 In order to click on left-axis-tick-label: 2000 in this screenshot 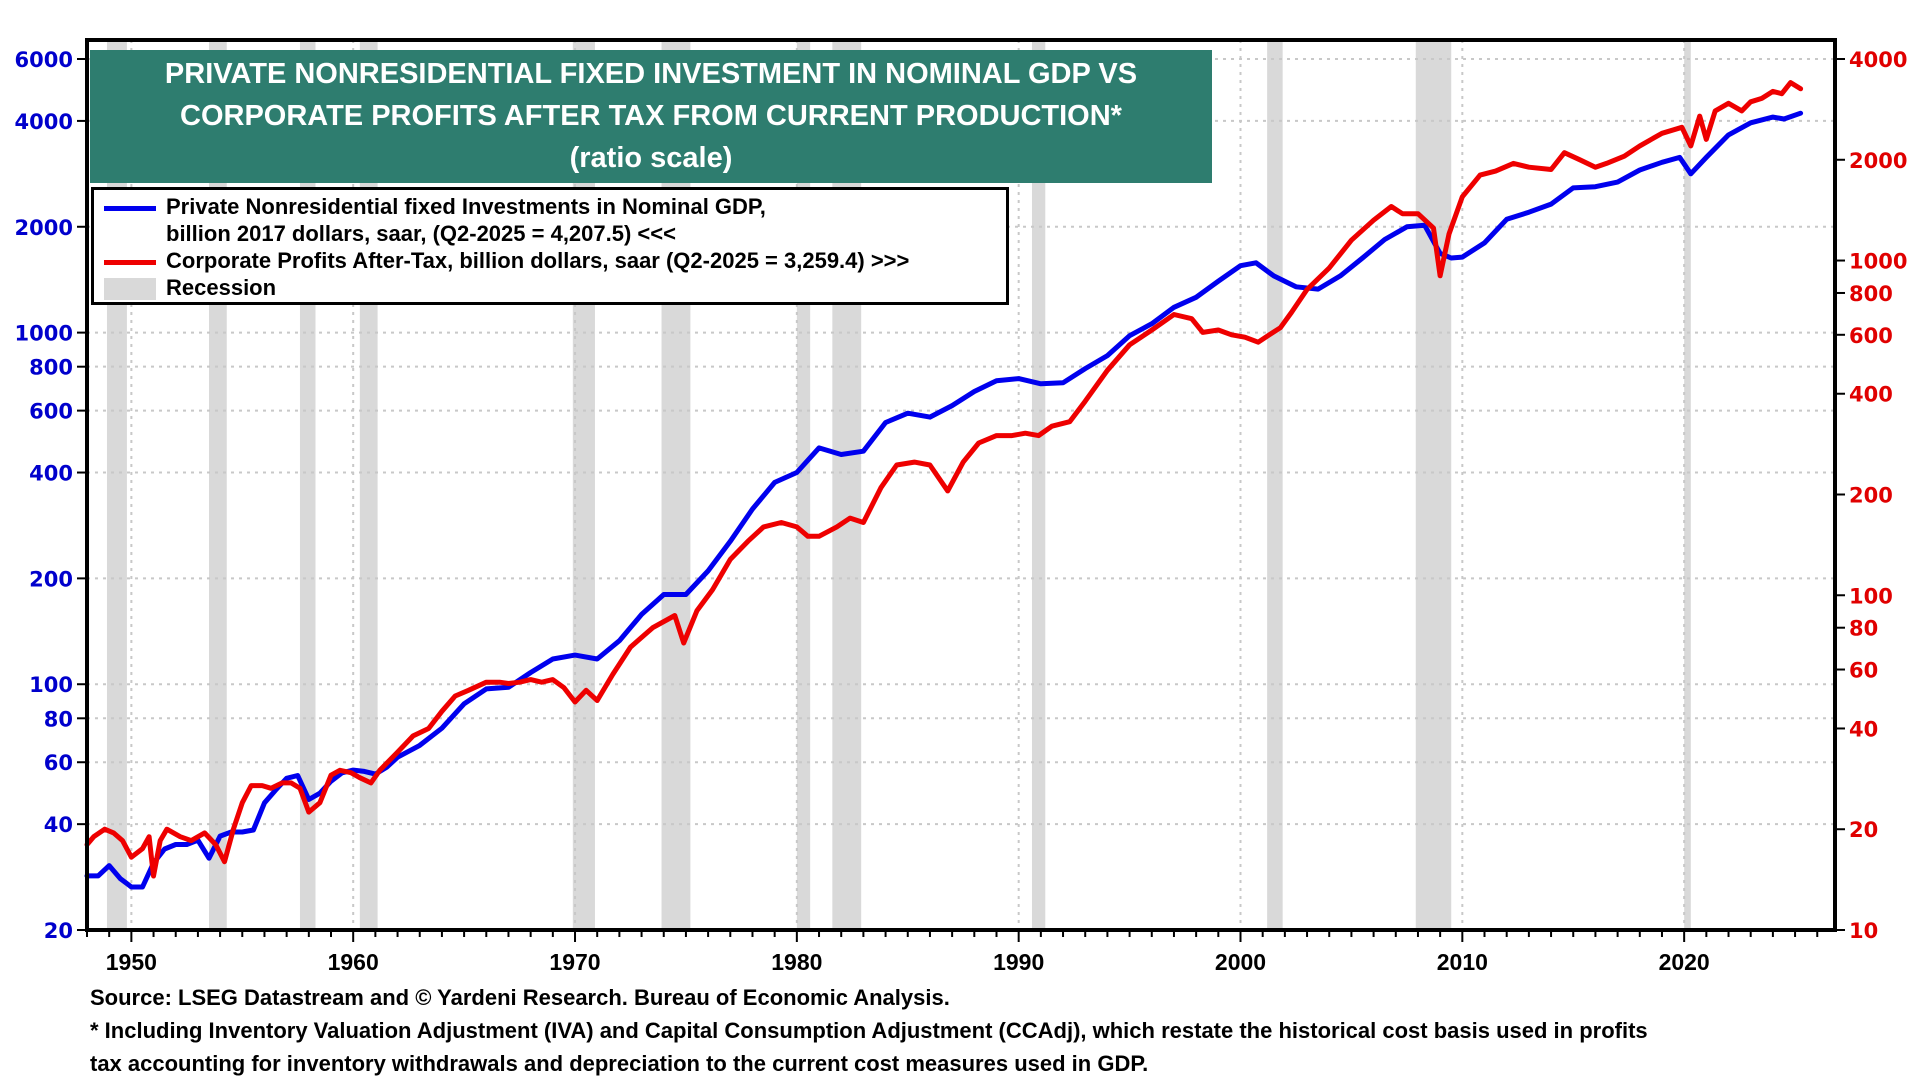, I will do `click(44, 228)`.